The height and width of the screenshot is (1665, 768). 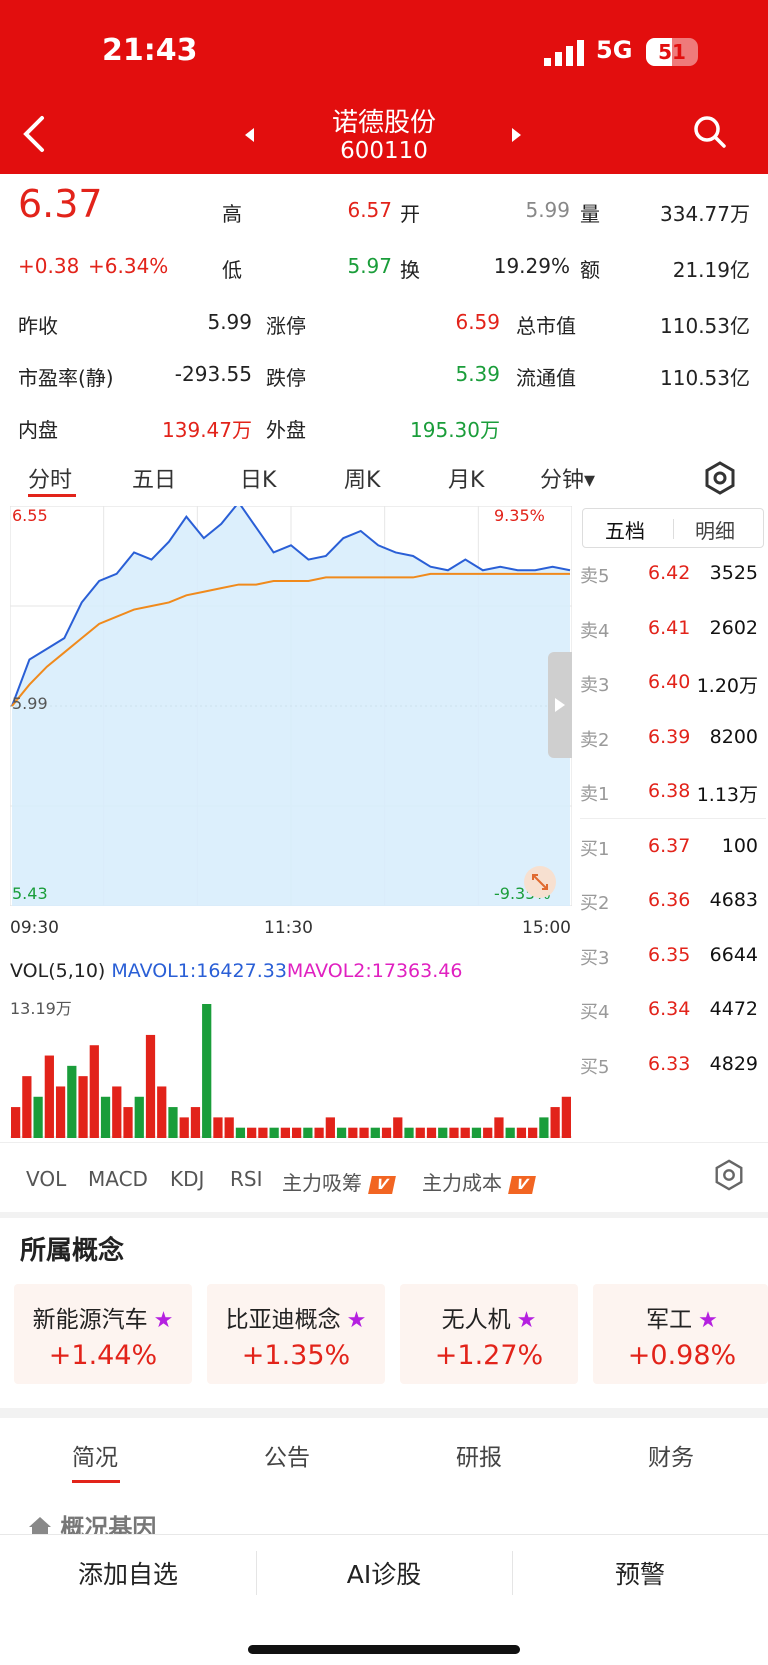 I want to click on tab-details: 明细, so click(x=715, y=531).